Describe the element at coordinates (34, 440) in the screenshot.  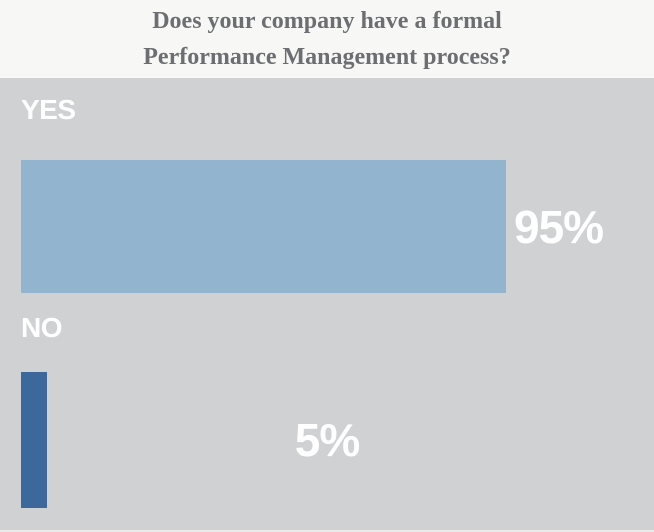
I see `bar-no` at that location.